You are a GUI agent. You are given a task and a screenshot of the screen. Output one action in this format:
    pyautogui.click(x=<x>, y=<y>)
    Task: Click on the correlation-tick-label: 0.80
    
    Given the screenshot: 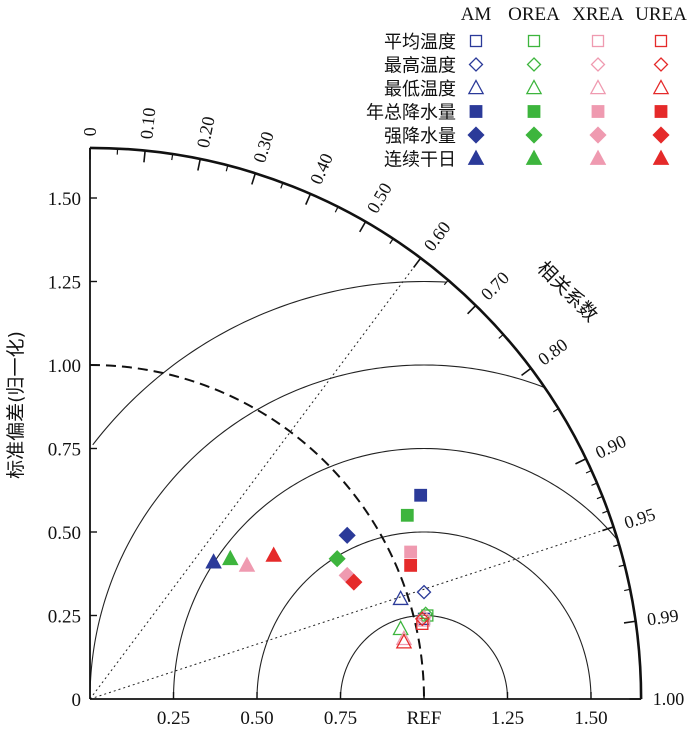 What is the action you would take?
    pyautogui.click(x=552, y=351)
    